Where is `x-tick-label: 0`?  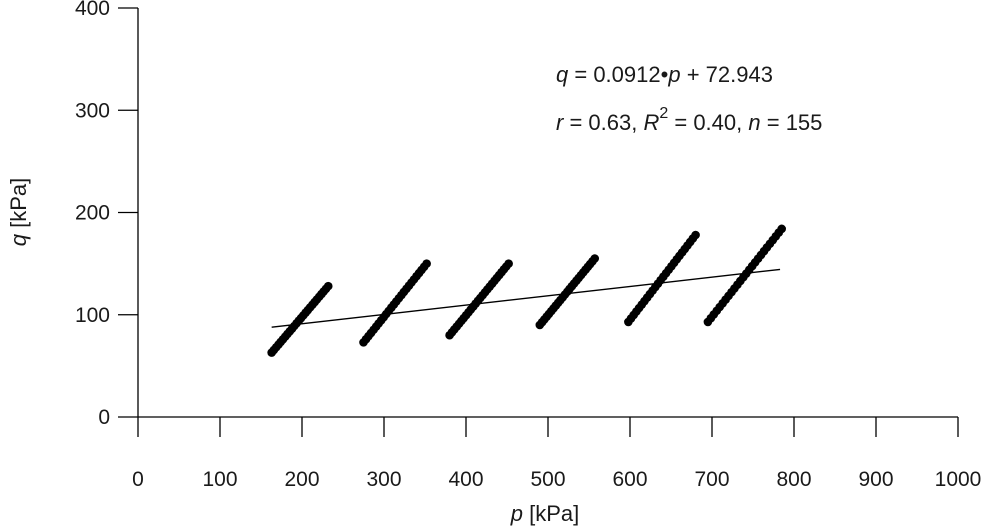 x-tick-label: 0 is located at coordinates (138, 479).